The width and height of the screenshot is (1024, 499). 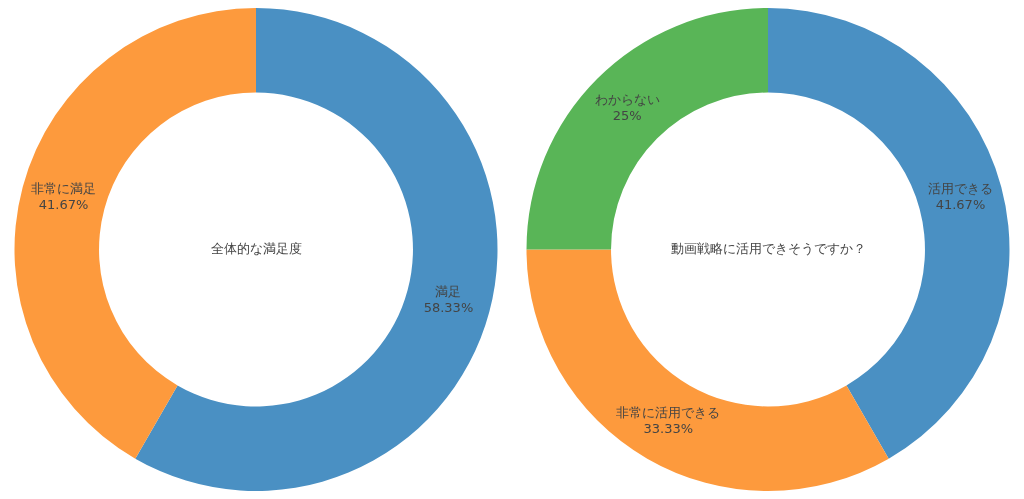 I want to click on slice-label: 活用できる, so click(x=960, y=189).